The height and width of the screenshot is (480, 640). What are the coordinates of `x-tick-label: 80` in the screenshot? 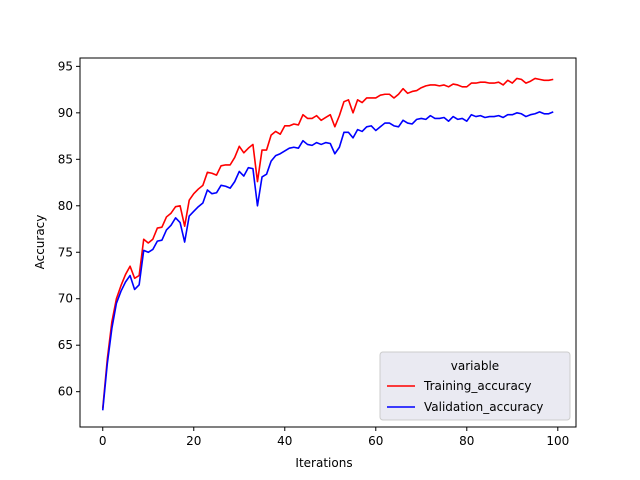 It's located at (466, 441).